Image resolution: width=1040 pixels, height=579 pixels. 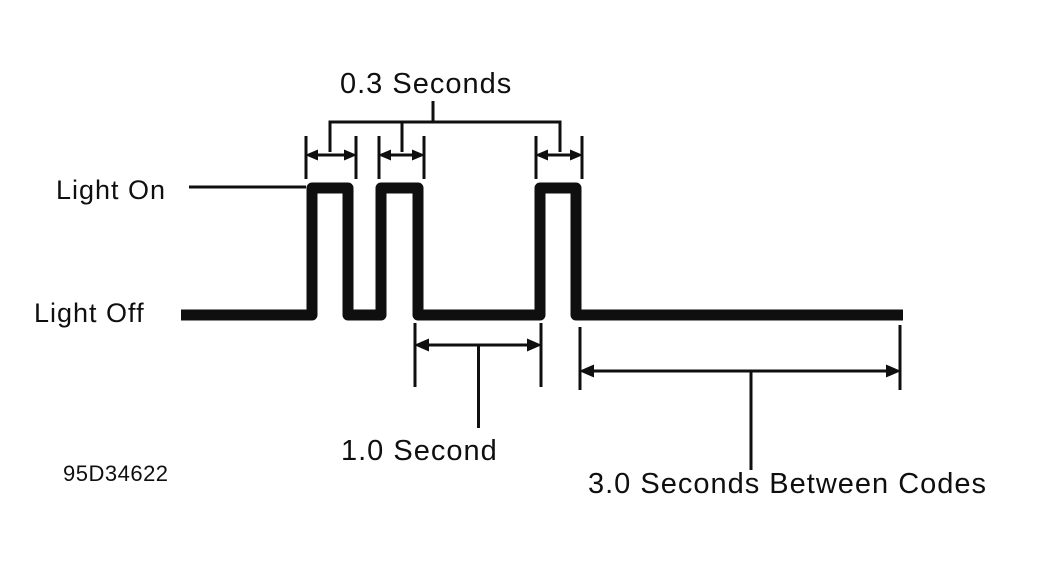 What do you see at coordinates (89, 313) in the screenshot?
I see `light-off-label: Light Off` at bounding box center [89, 313].